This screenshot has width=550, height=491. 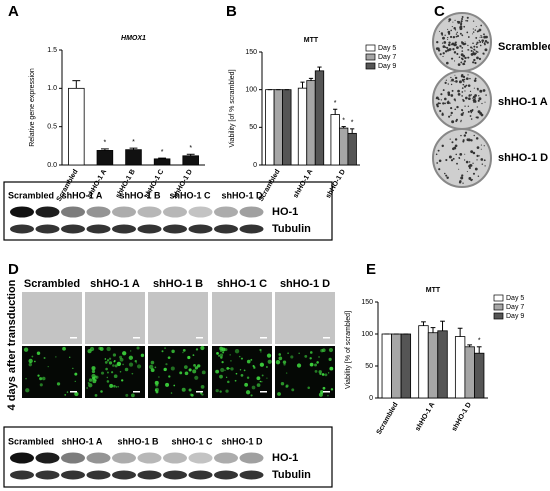 I want to click on fluorescence-image, so click(x=305, y=372).